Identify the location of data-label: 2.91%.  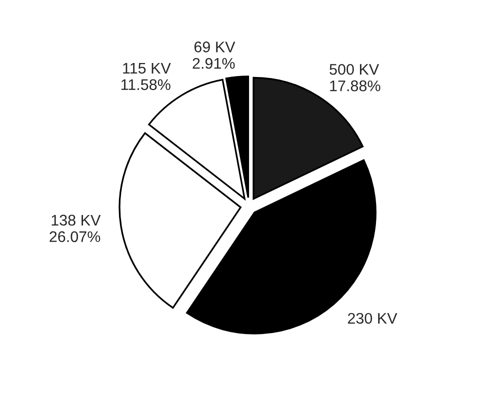
(213, 63).